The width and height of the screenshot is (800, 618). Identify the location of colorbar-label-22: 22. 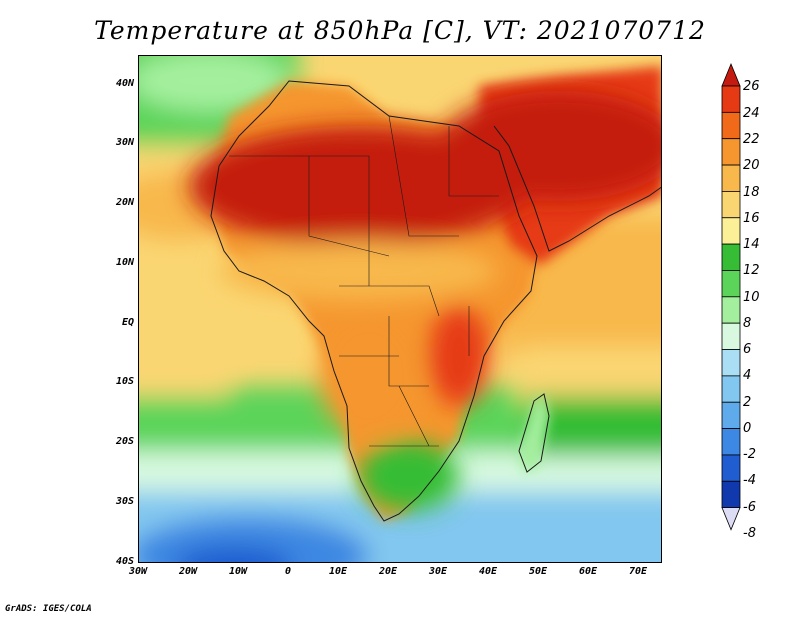
(751, 139).